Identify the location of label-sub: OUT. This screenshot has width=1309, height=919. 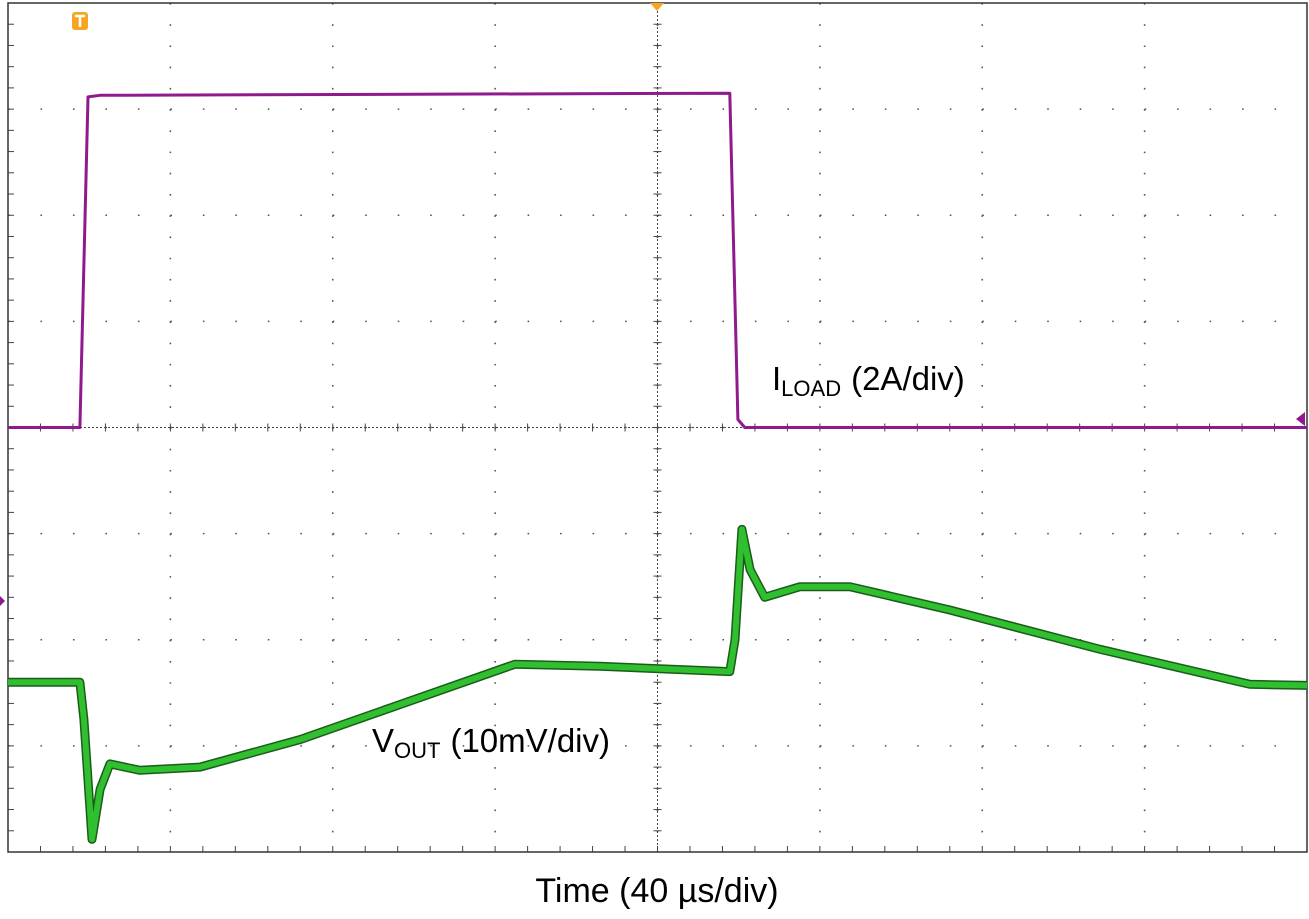
(417, 750).